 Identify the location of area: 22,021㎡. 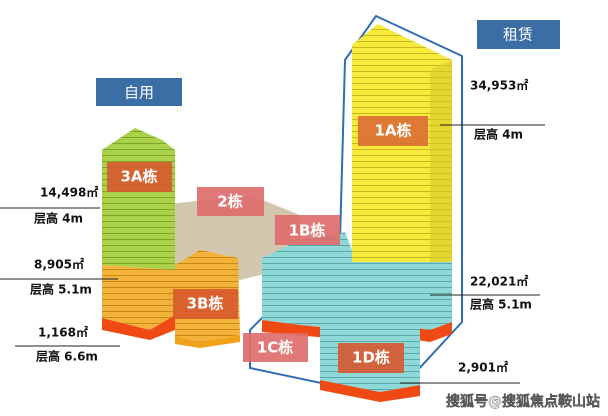
(499, 281).